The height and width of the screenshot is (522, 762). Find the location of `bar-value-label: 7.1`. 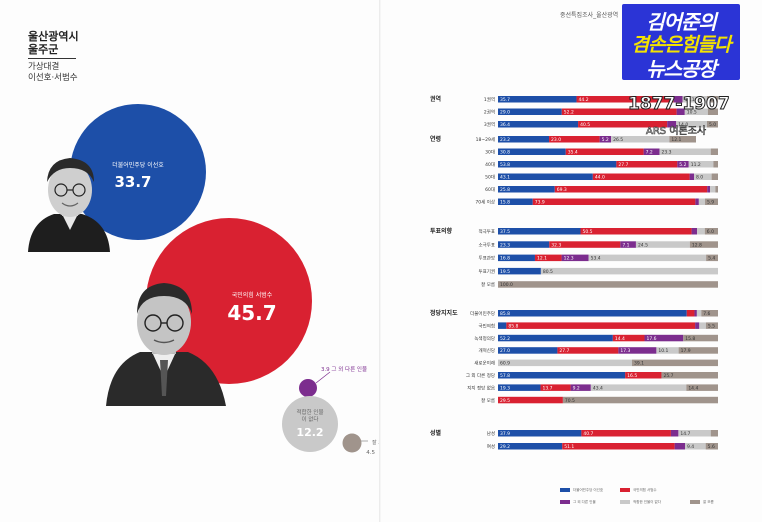

bar-value-label: 7.1 is located at coordinates (625, 245).